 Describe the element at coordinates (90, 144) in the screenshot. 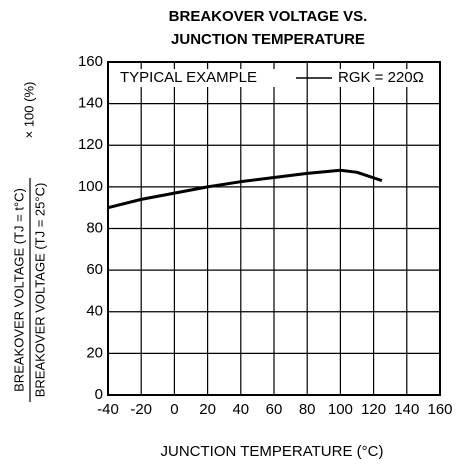

I see `y-tick-label: 120` at that location.